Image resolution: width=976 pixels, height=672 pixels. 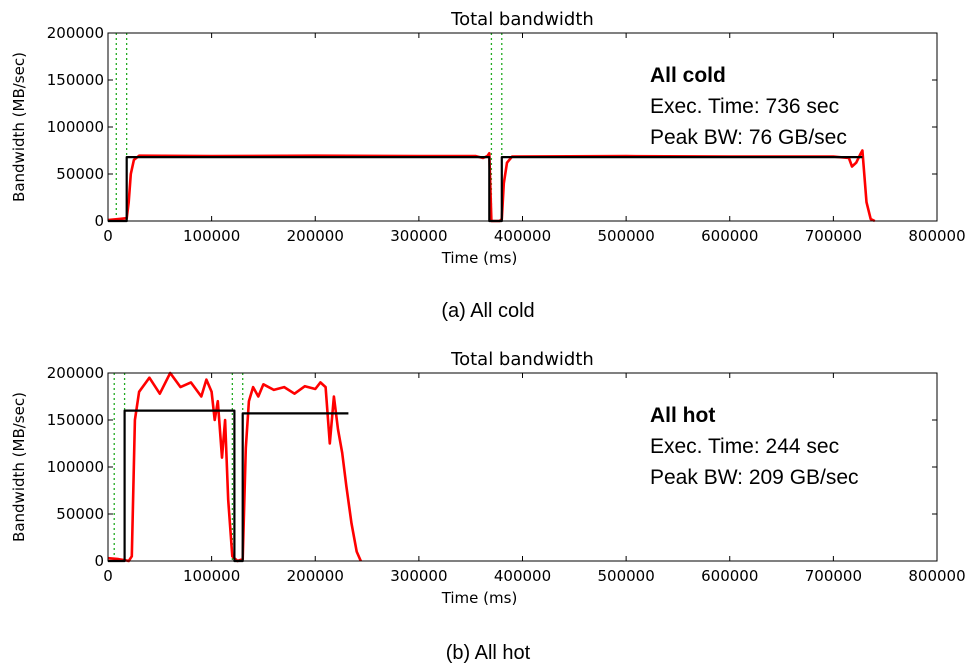 What do you see at coordinates (488, 653) in the screenshot?
I see `subfigure-caption: (b) All hot` at bounding box center [488, 653].